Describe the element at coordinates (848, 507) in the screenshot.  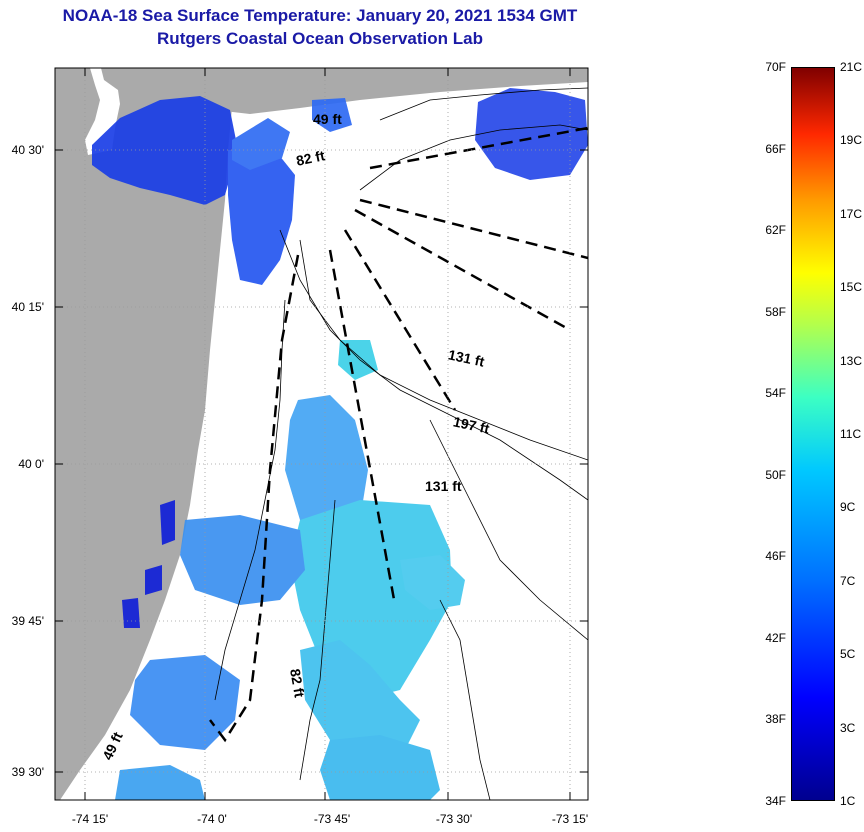
I see `colorbar-label-c: 9C` at that location.